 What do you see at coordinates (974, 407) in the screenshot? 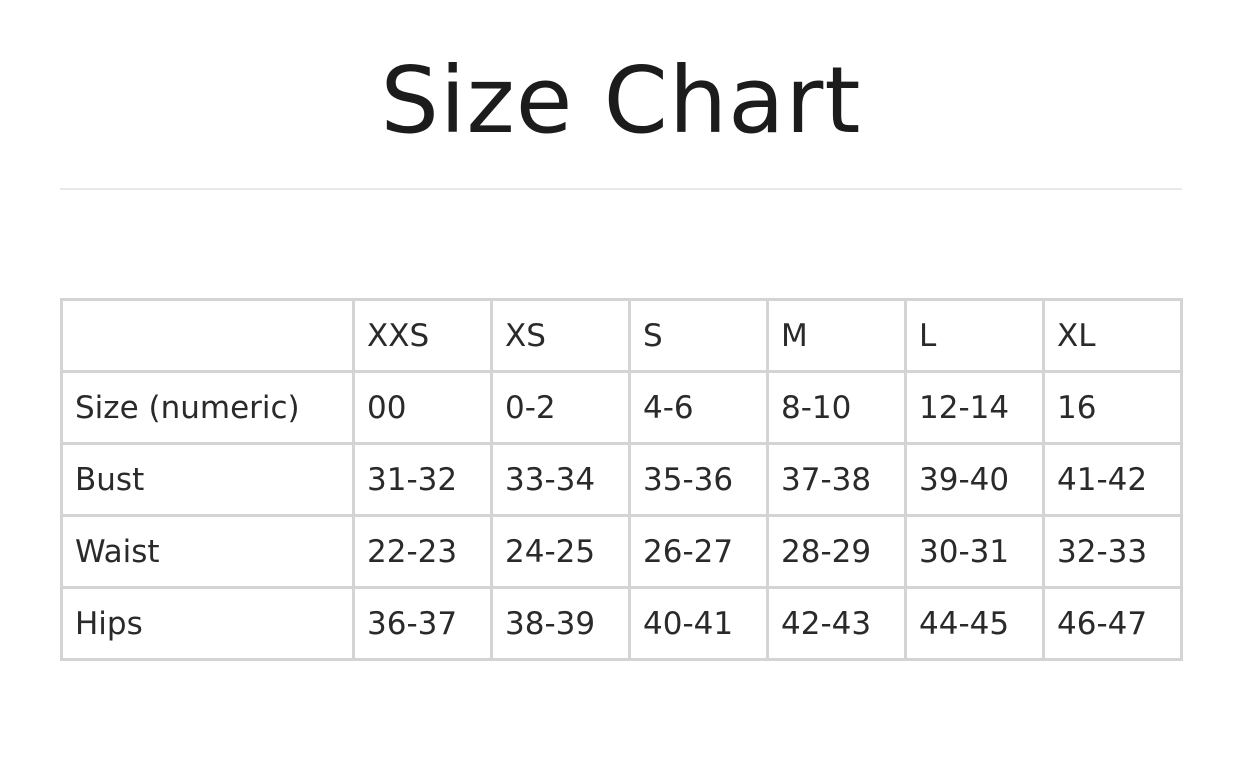
I see `table-cell: 12-14` at bounding box center [974, 407].